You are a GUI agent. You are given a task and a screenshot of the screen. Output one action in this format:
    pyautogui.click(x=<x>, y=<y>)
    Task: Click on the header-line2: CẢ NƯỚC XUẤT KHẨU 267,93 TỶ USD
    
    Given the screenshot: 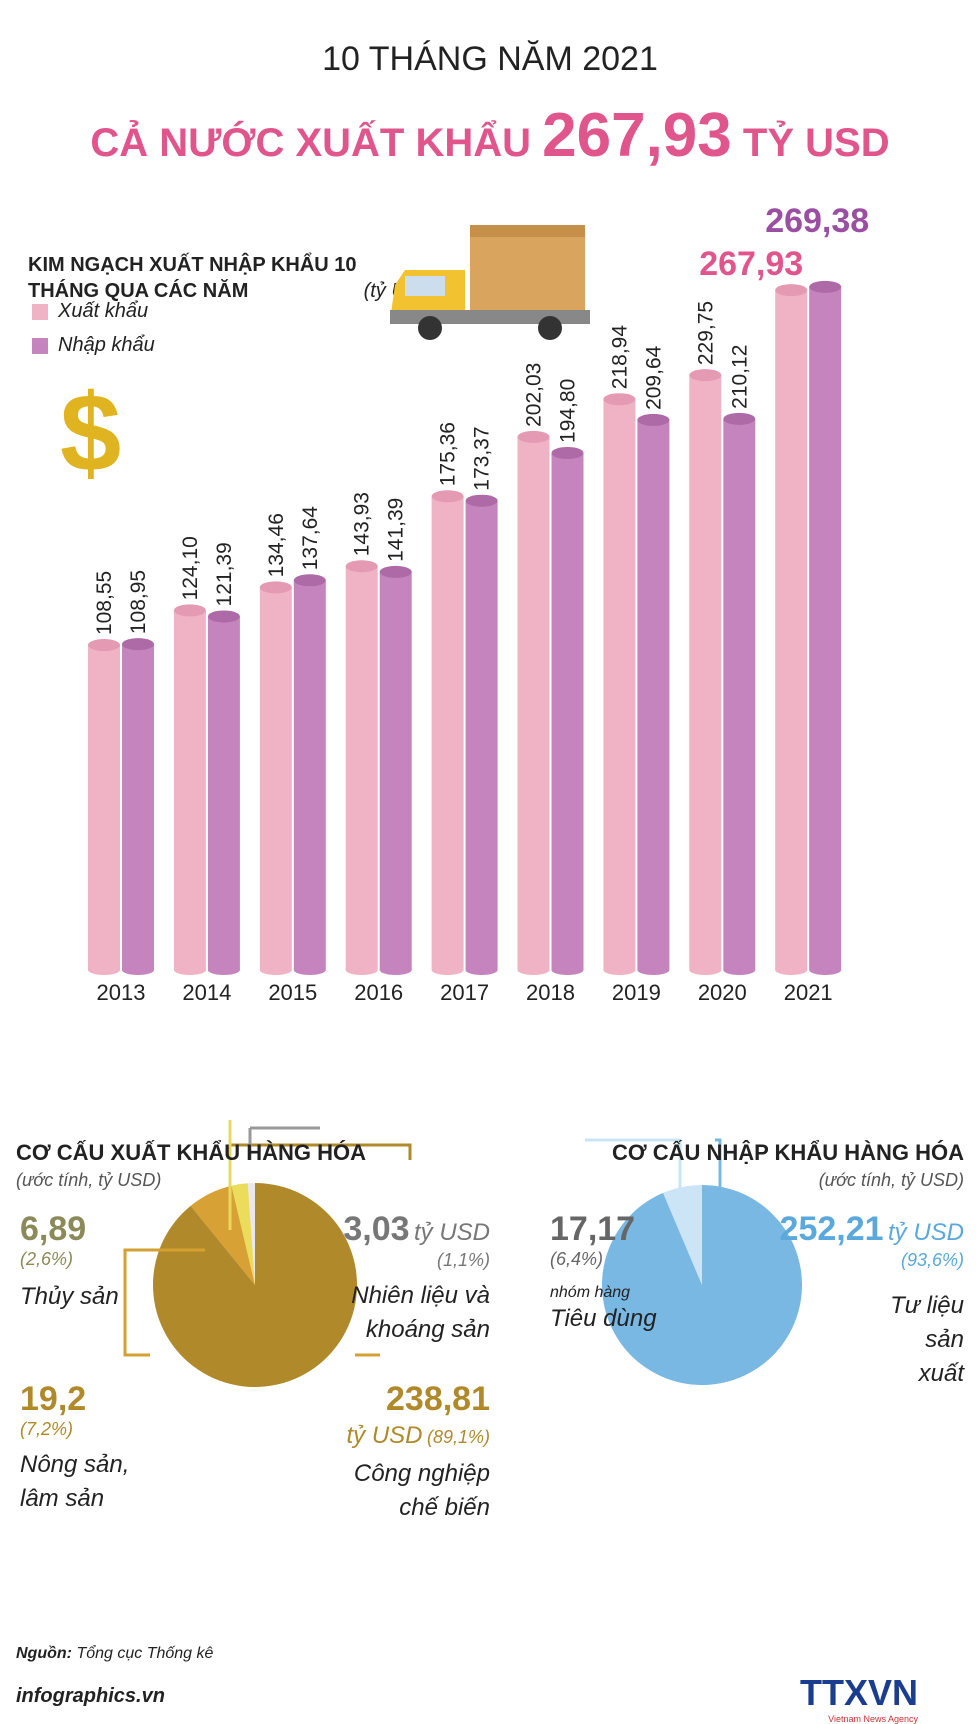 What is the action you would take?
    pyautogui.click(x=490, y=135)
    